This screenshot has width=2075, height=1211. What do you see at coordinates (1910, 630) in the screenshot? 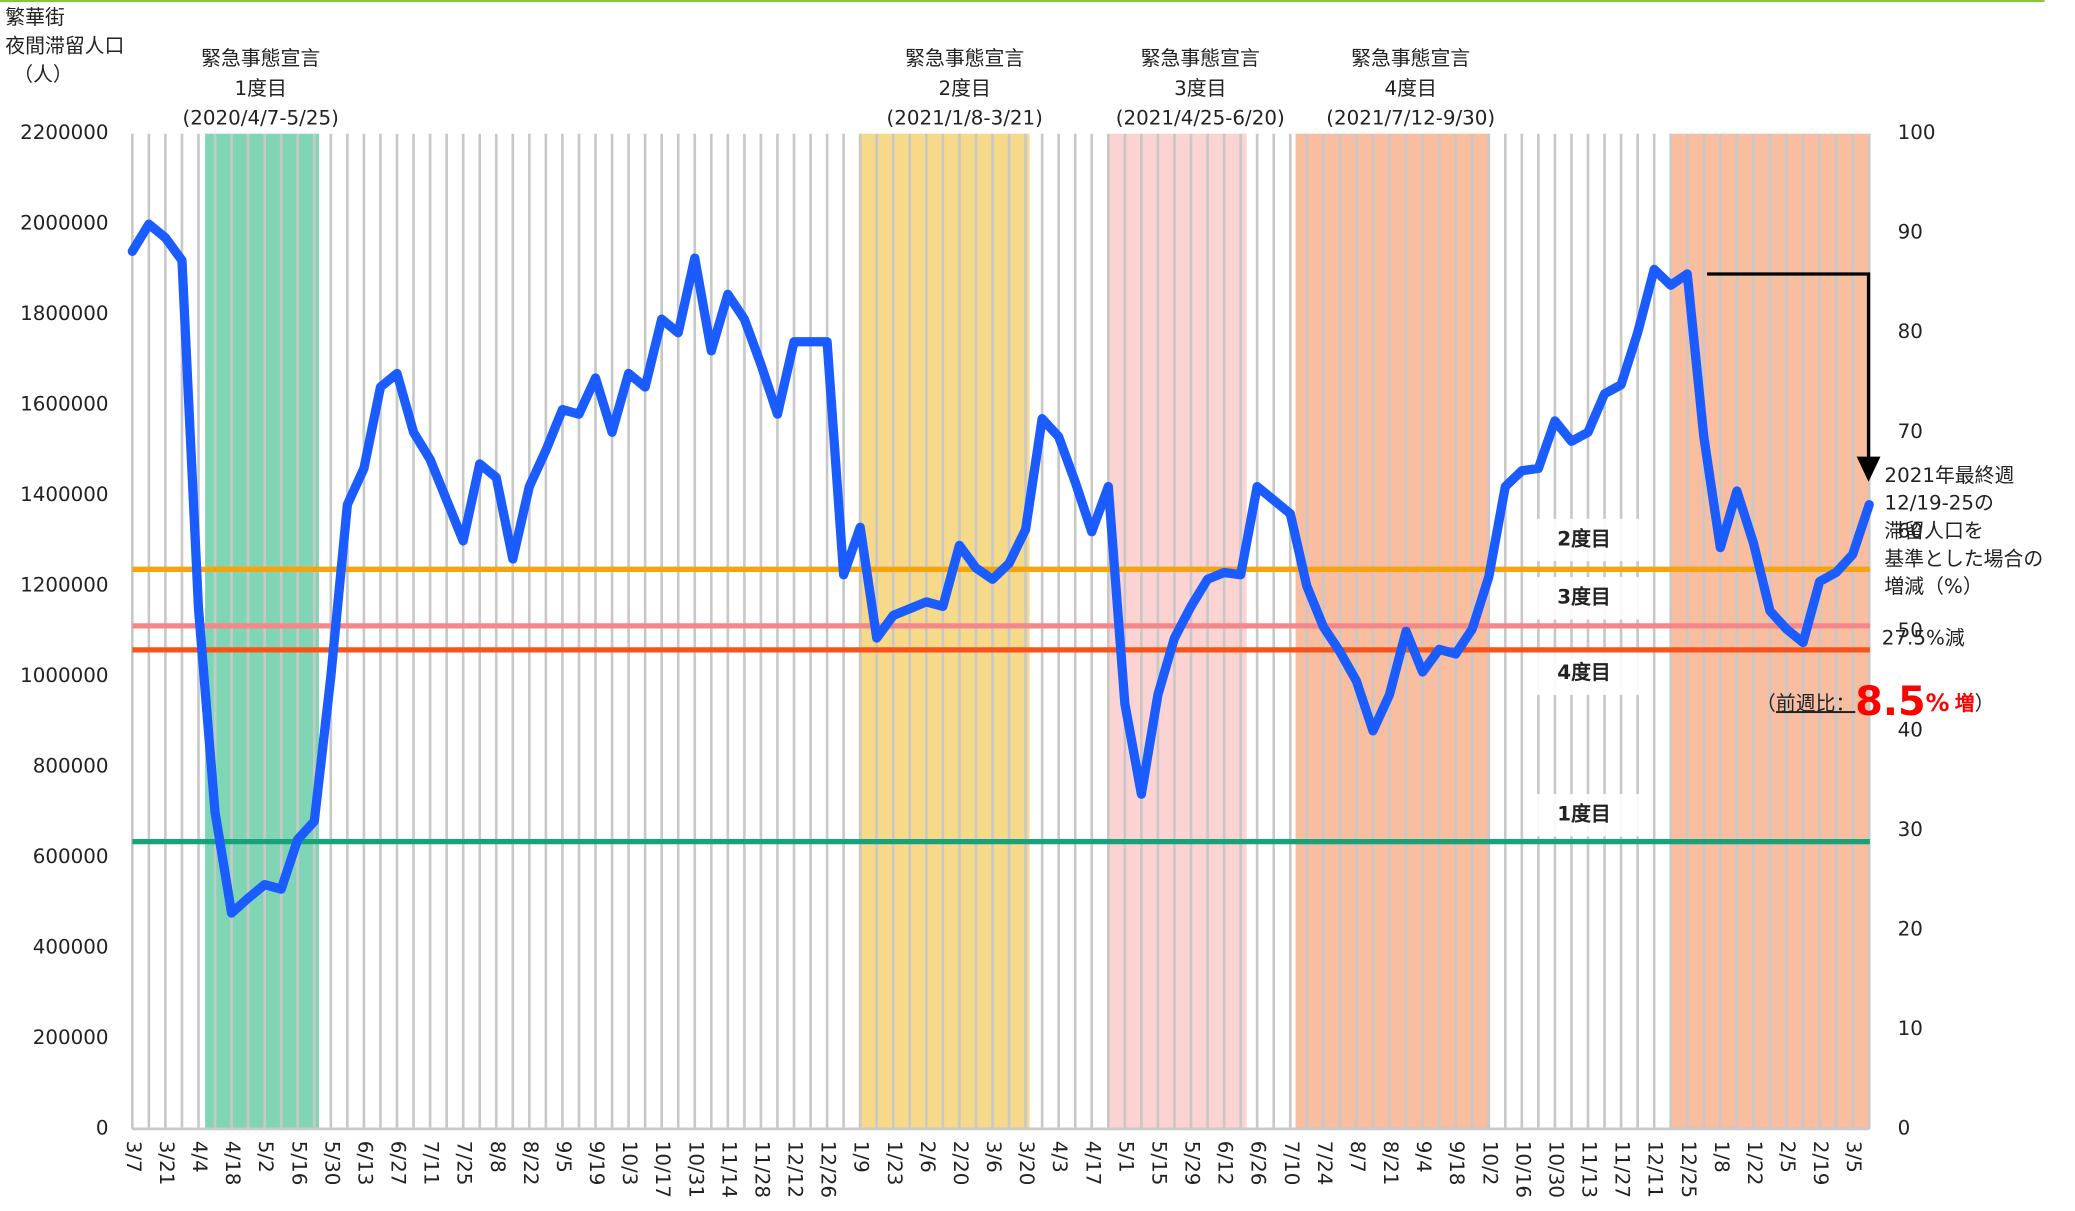
I see `y2-tick-label: 50` at bounding box center [1910, 630].